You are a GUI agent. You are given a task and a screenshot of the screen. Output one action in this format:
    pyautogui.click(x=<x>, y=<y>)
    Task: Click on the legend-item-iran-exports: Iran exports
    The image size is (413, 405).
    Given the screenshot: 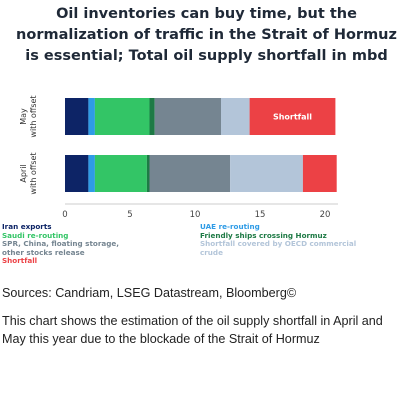 What is the action you would take?
    pyautogui.click(x=27, y=226)
    